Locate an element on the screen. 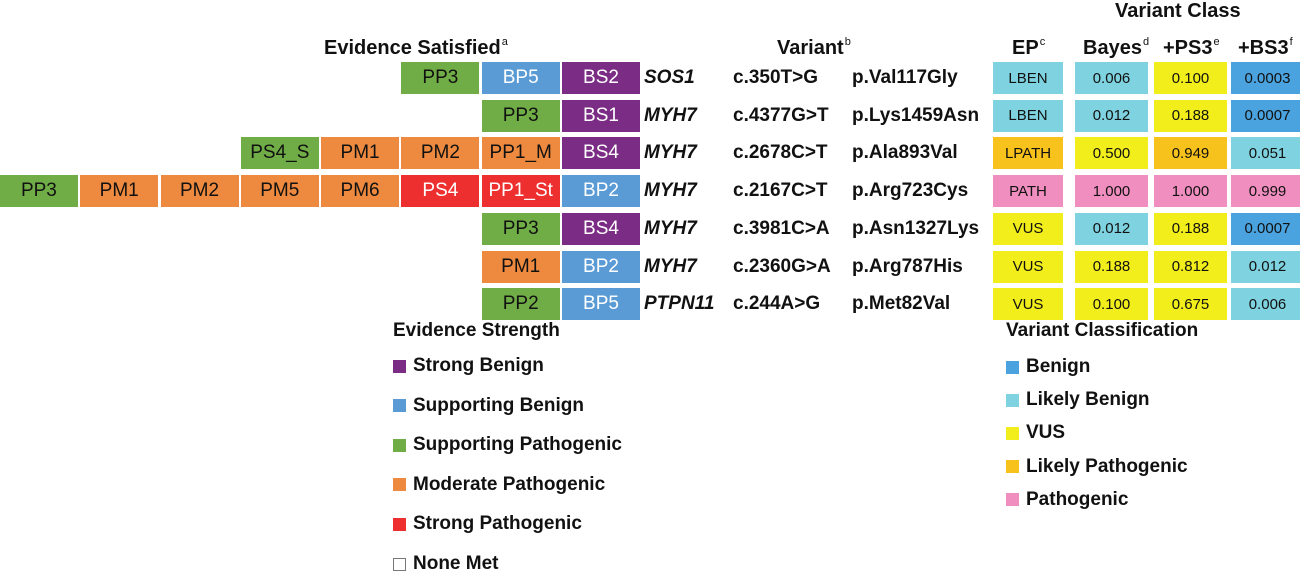  footnote-f: f is located at coordinates (1291, 42).